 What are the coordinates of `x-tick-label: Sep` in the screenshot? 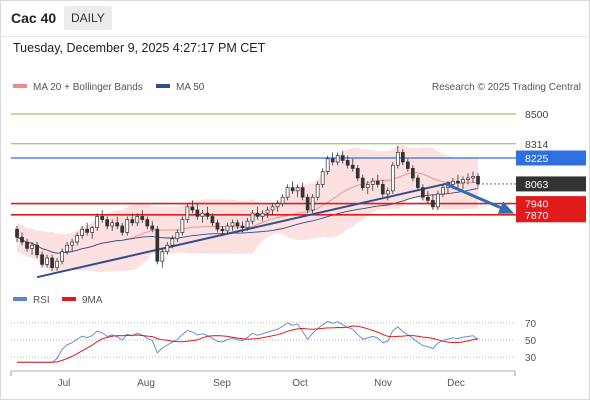 It's located at (222, 383).